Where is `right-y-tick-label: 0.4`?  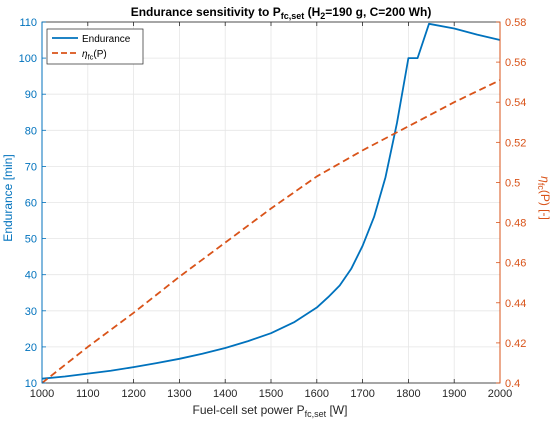
right-y-tick-label: 0.4 is located at coordinates (512, 384).